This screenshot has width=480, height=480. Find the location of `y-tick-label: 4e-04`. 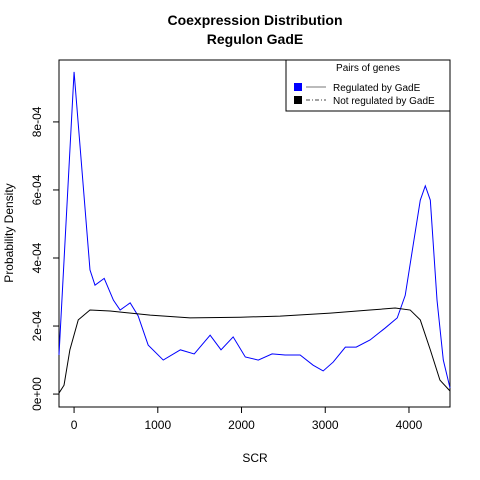

y-tick-label: 4e-04 is located at coordinates (37, 257).